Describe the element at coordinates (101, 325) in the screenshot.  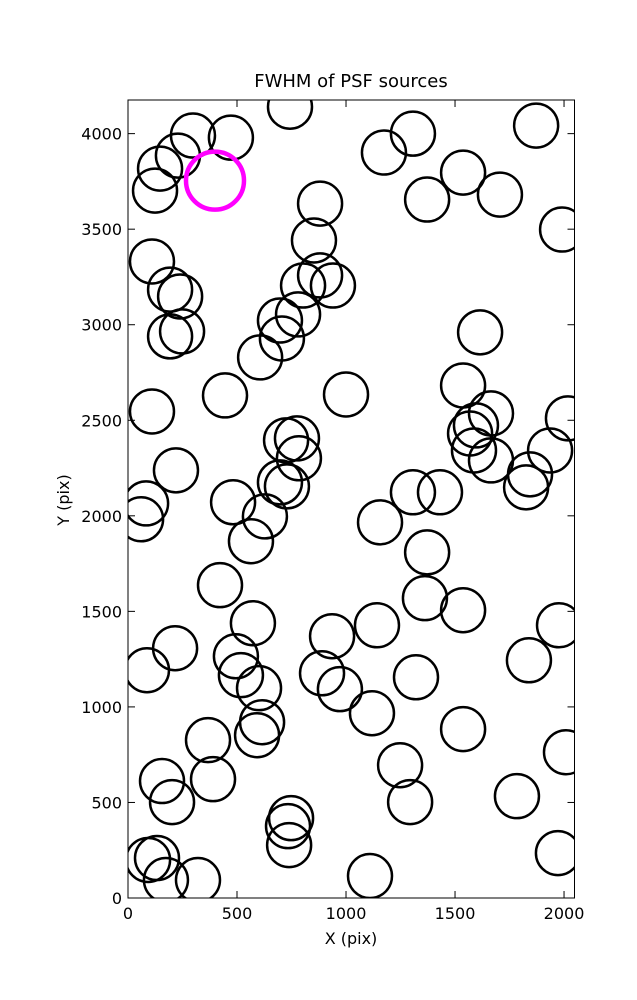
I see `y-tick-label: 3000` at that location.